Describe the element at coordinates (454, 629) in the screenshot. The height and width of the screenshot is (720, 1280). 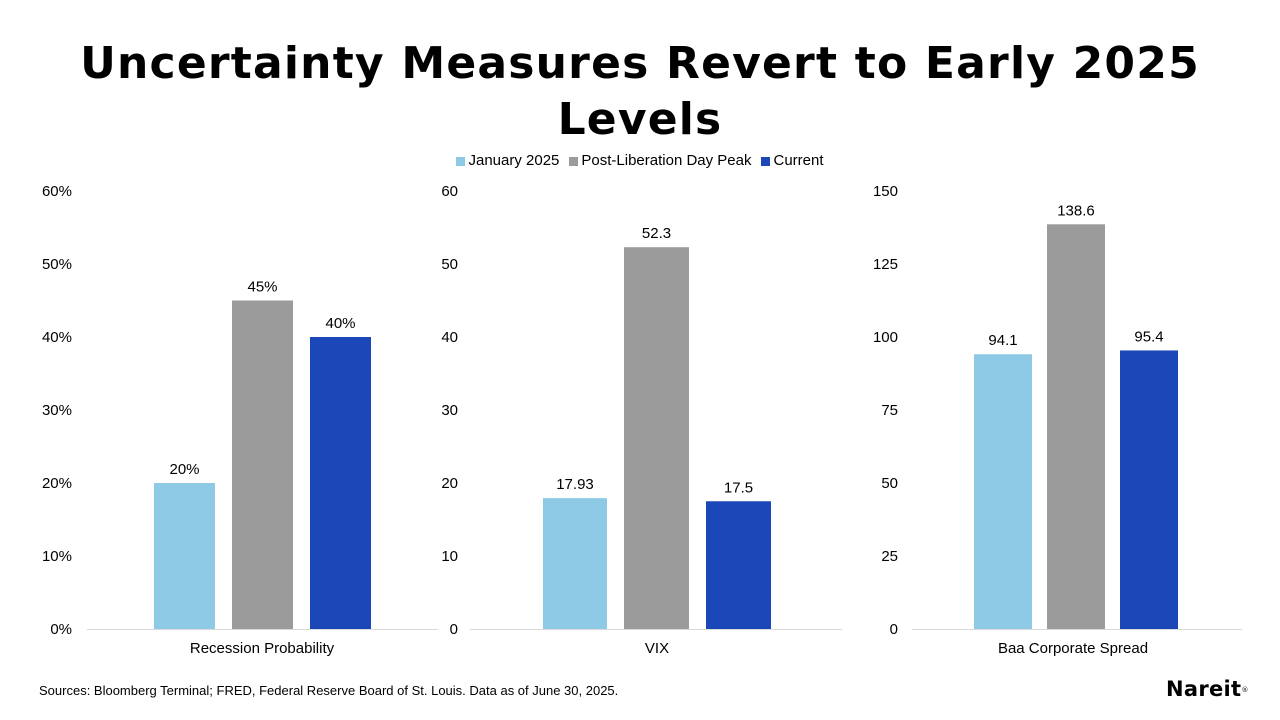
I see `vix-ytick-0: 0` at that location.